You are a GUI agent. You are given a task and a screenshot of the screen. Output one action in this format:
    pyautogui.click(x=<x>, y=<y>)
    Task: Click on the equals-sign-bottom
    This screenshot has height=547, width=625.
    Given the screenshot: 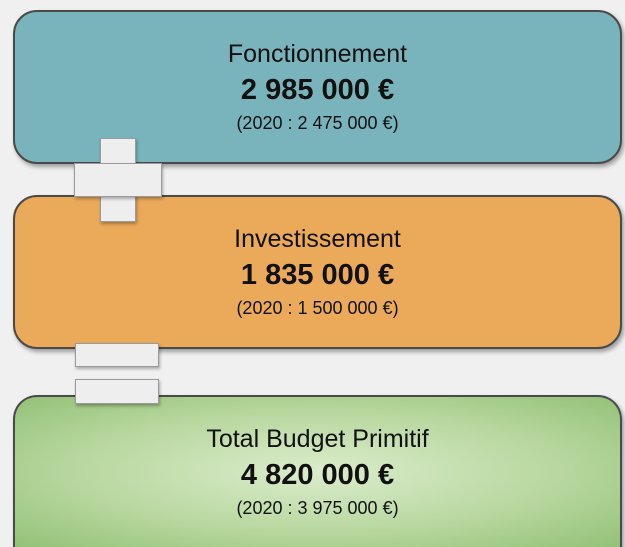 What is the action you would take?
    pyautogui.click(x=117, y=391)
    